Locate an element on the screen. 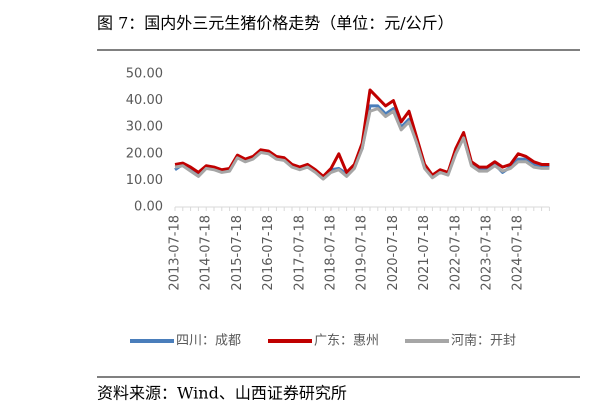 This screenshot has height=420, width=612. x-tick-label: 2016-07-18 is located at coordinates (268, 253).